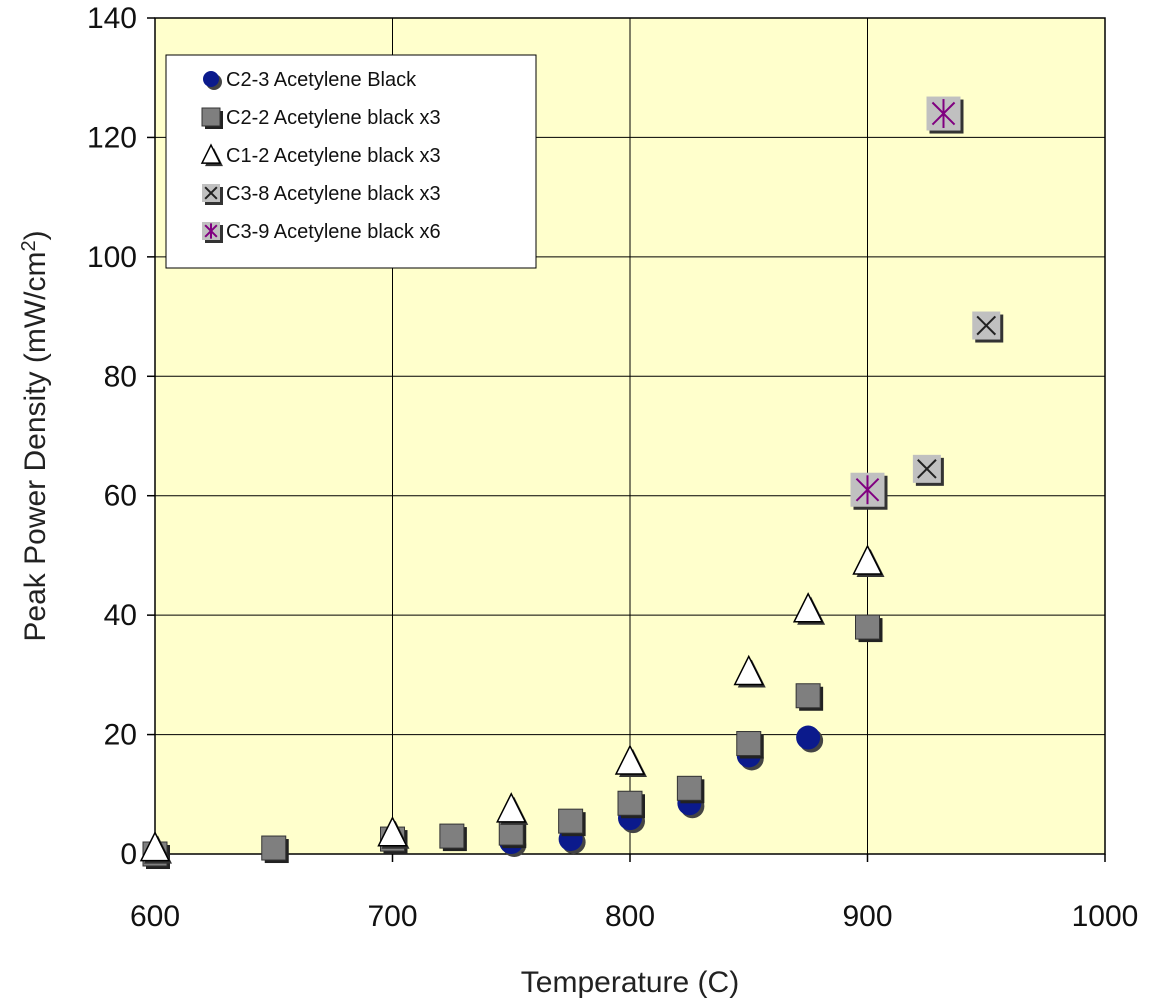 The image size is (1151, 1007). Describe the element at coordinates (29, 245) in the screenshot. I see `y-axis-title-sup: 2` at that location.